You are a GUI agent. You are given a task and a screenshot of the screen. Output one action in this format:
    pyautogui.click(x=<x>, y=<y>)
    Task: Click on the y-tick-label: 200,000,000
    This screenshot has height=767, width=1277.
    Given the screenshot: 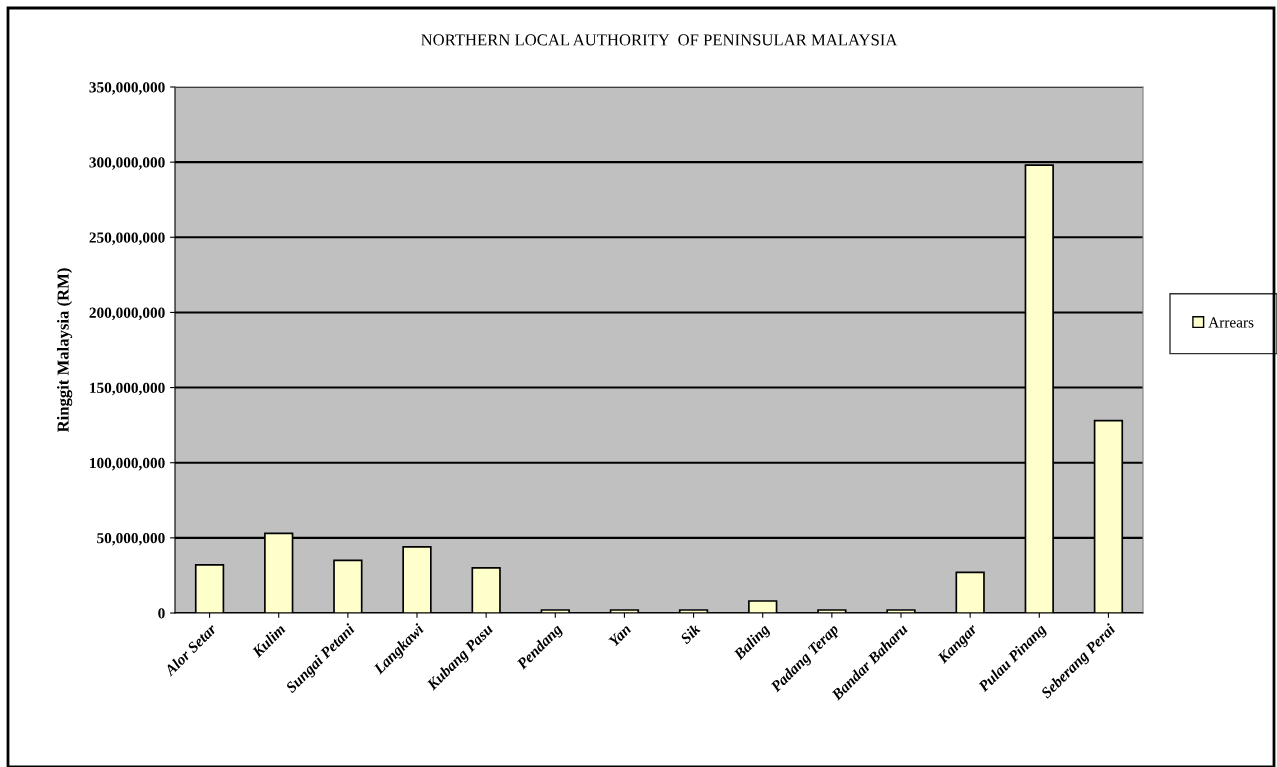 What is the action you would take?
    pyautogui.click(x=127, y=314)
    